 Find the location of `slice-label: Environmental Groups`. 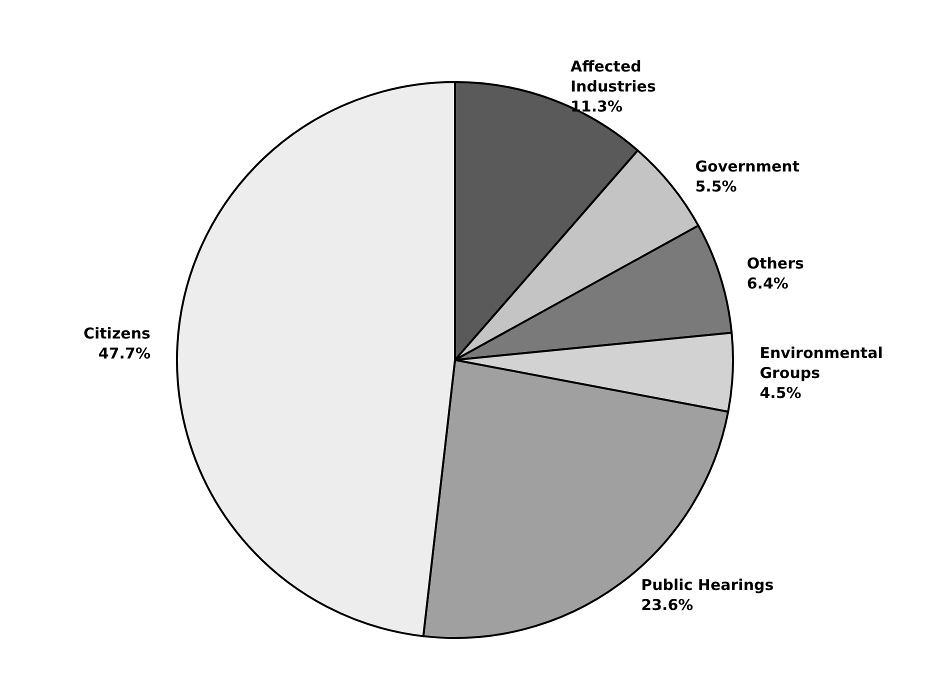

slice-label: Environmental Groups is located at coordinates (824, 363).